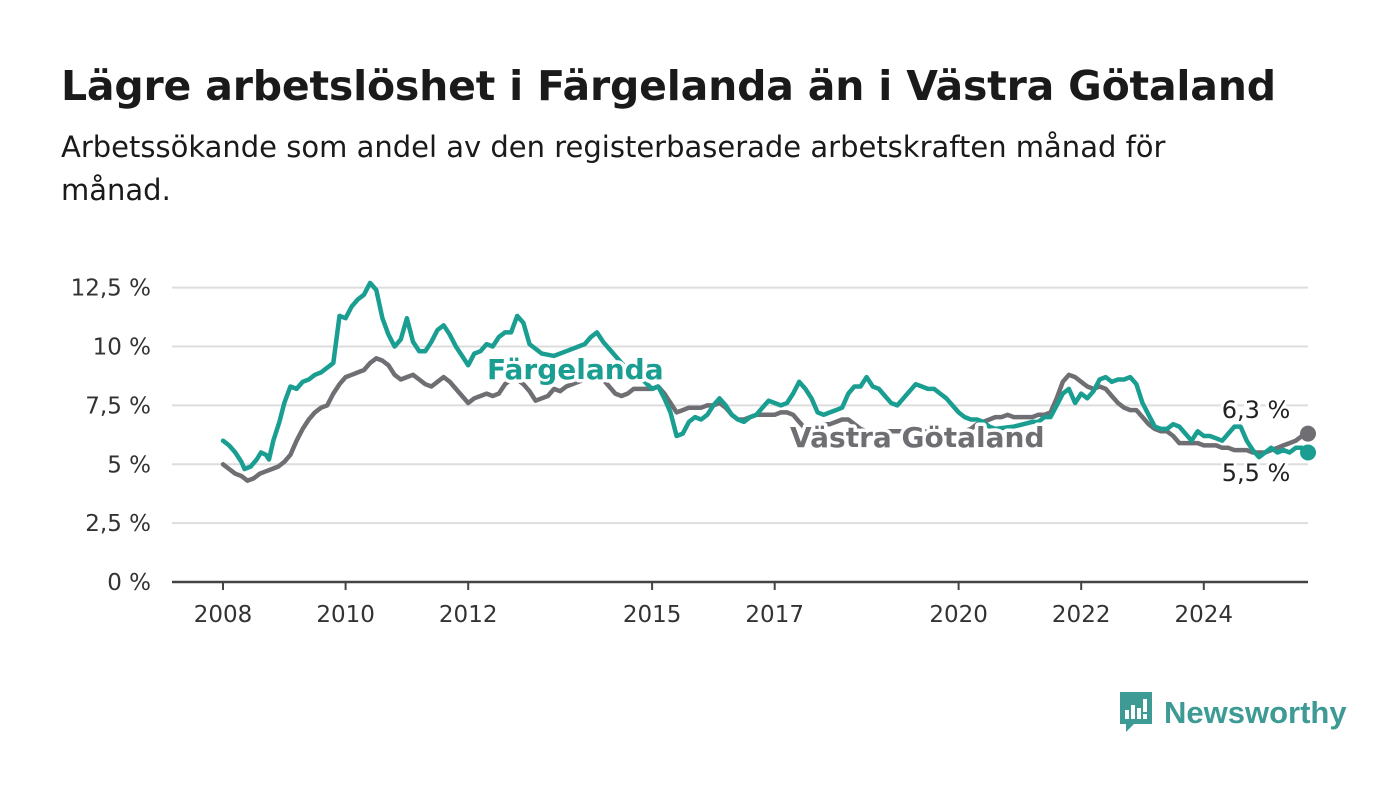 This screenshot has height=794, width=1400. Describe the element at coordinates (1204, 615) in the screenshot. I see `x-tick-label: 2024` at that location.